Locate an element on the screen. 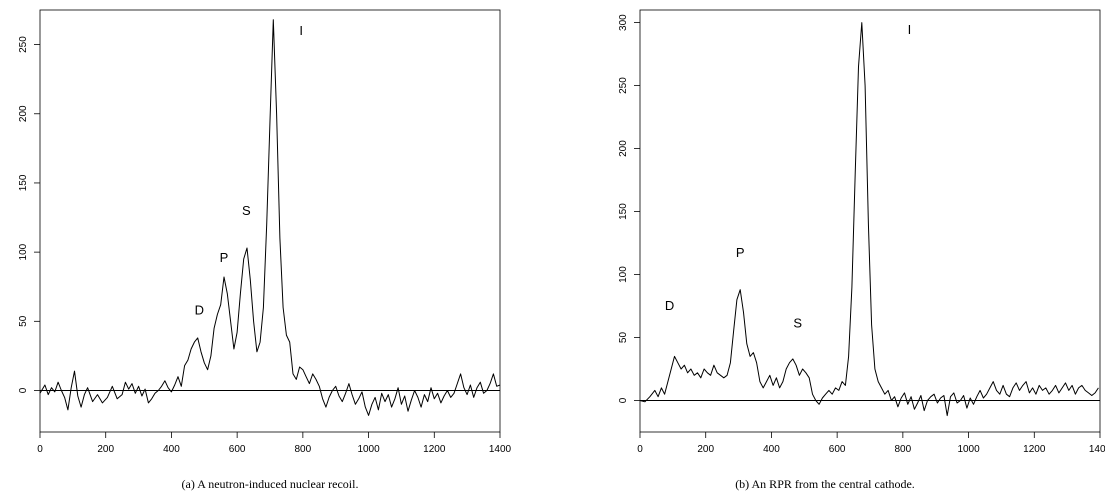 This screenshot has width=1105, height=498. y-tick-label: 300 is located at coordinates (623, 22).